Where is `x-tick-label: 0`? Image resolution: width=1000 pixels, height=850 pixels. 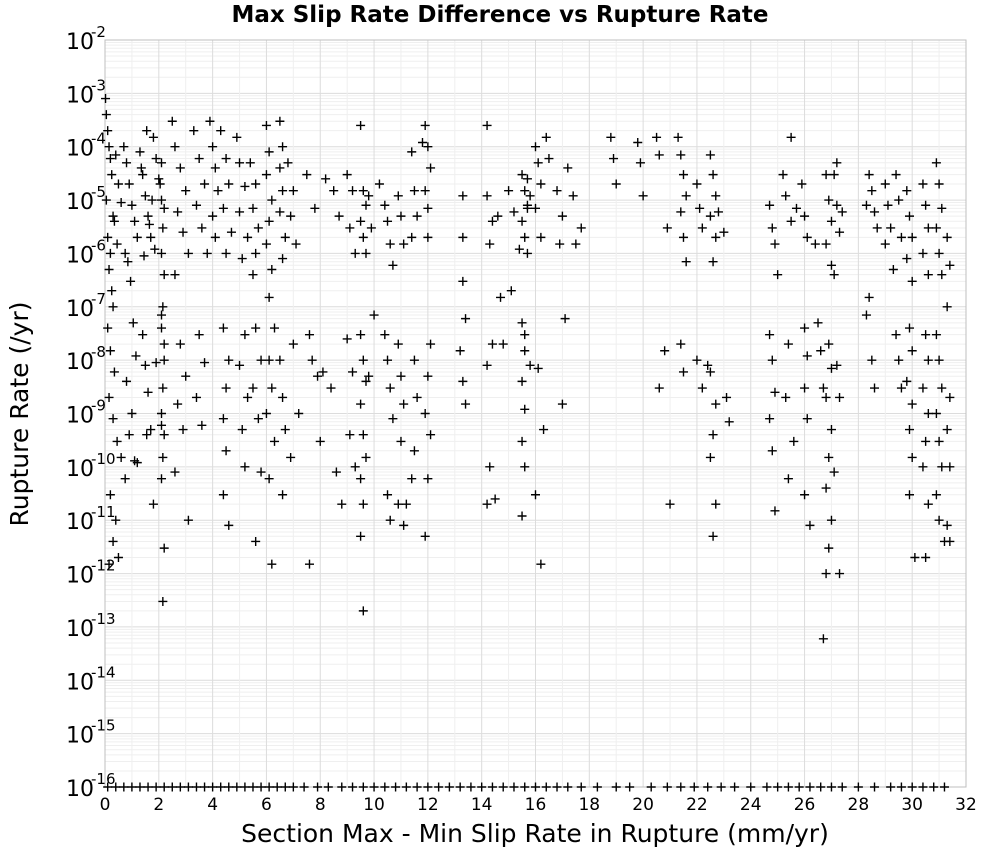
x-tick-label: 0 is located at coordinates (105, 805).